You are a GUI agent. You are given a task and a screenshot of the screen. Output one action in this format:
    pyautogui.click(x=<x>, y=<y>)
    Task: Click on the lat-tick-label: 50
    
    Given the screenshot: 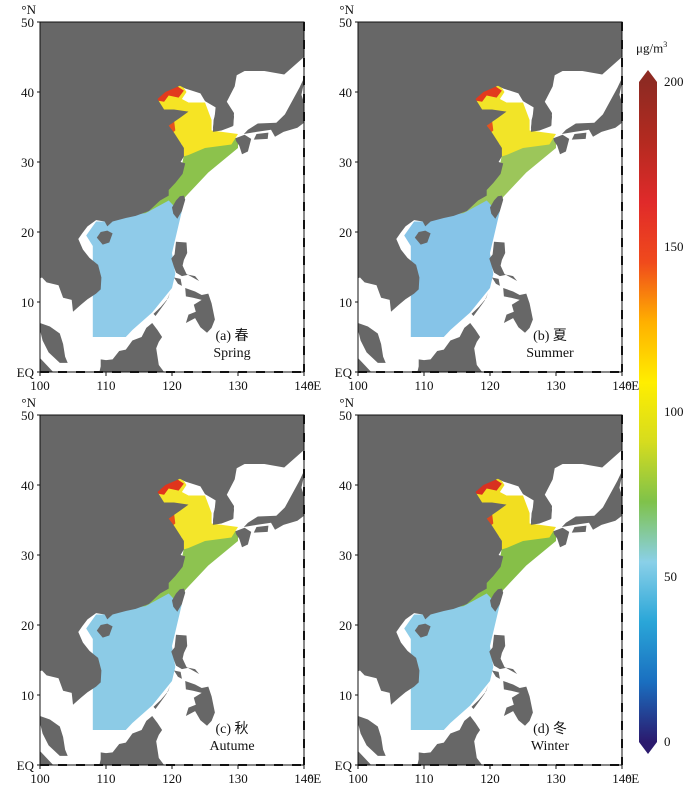 What is the action you would take?
    pyautogui.click(x=27, y=415)
    